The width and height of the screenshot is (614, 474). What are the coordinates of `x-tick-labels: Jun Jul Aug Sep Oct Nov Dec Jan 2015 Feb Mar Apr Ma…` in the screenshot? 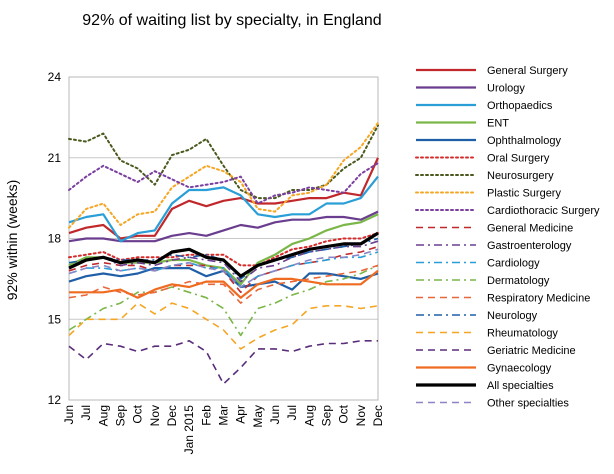 It's located at (223, 429).